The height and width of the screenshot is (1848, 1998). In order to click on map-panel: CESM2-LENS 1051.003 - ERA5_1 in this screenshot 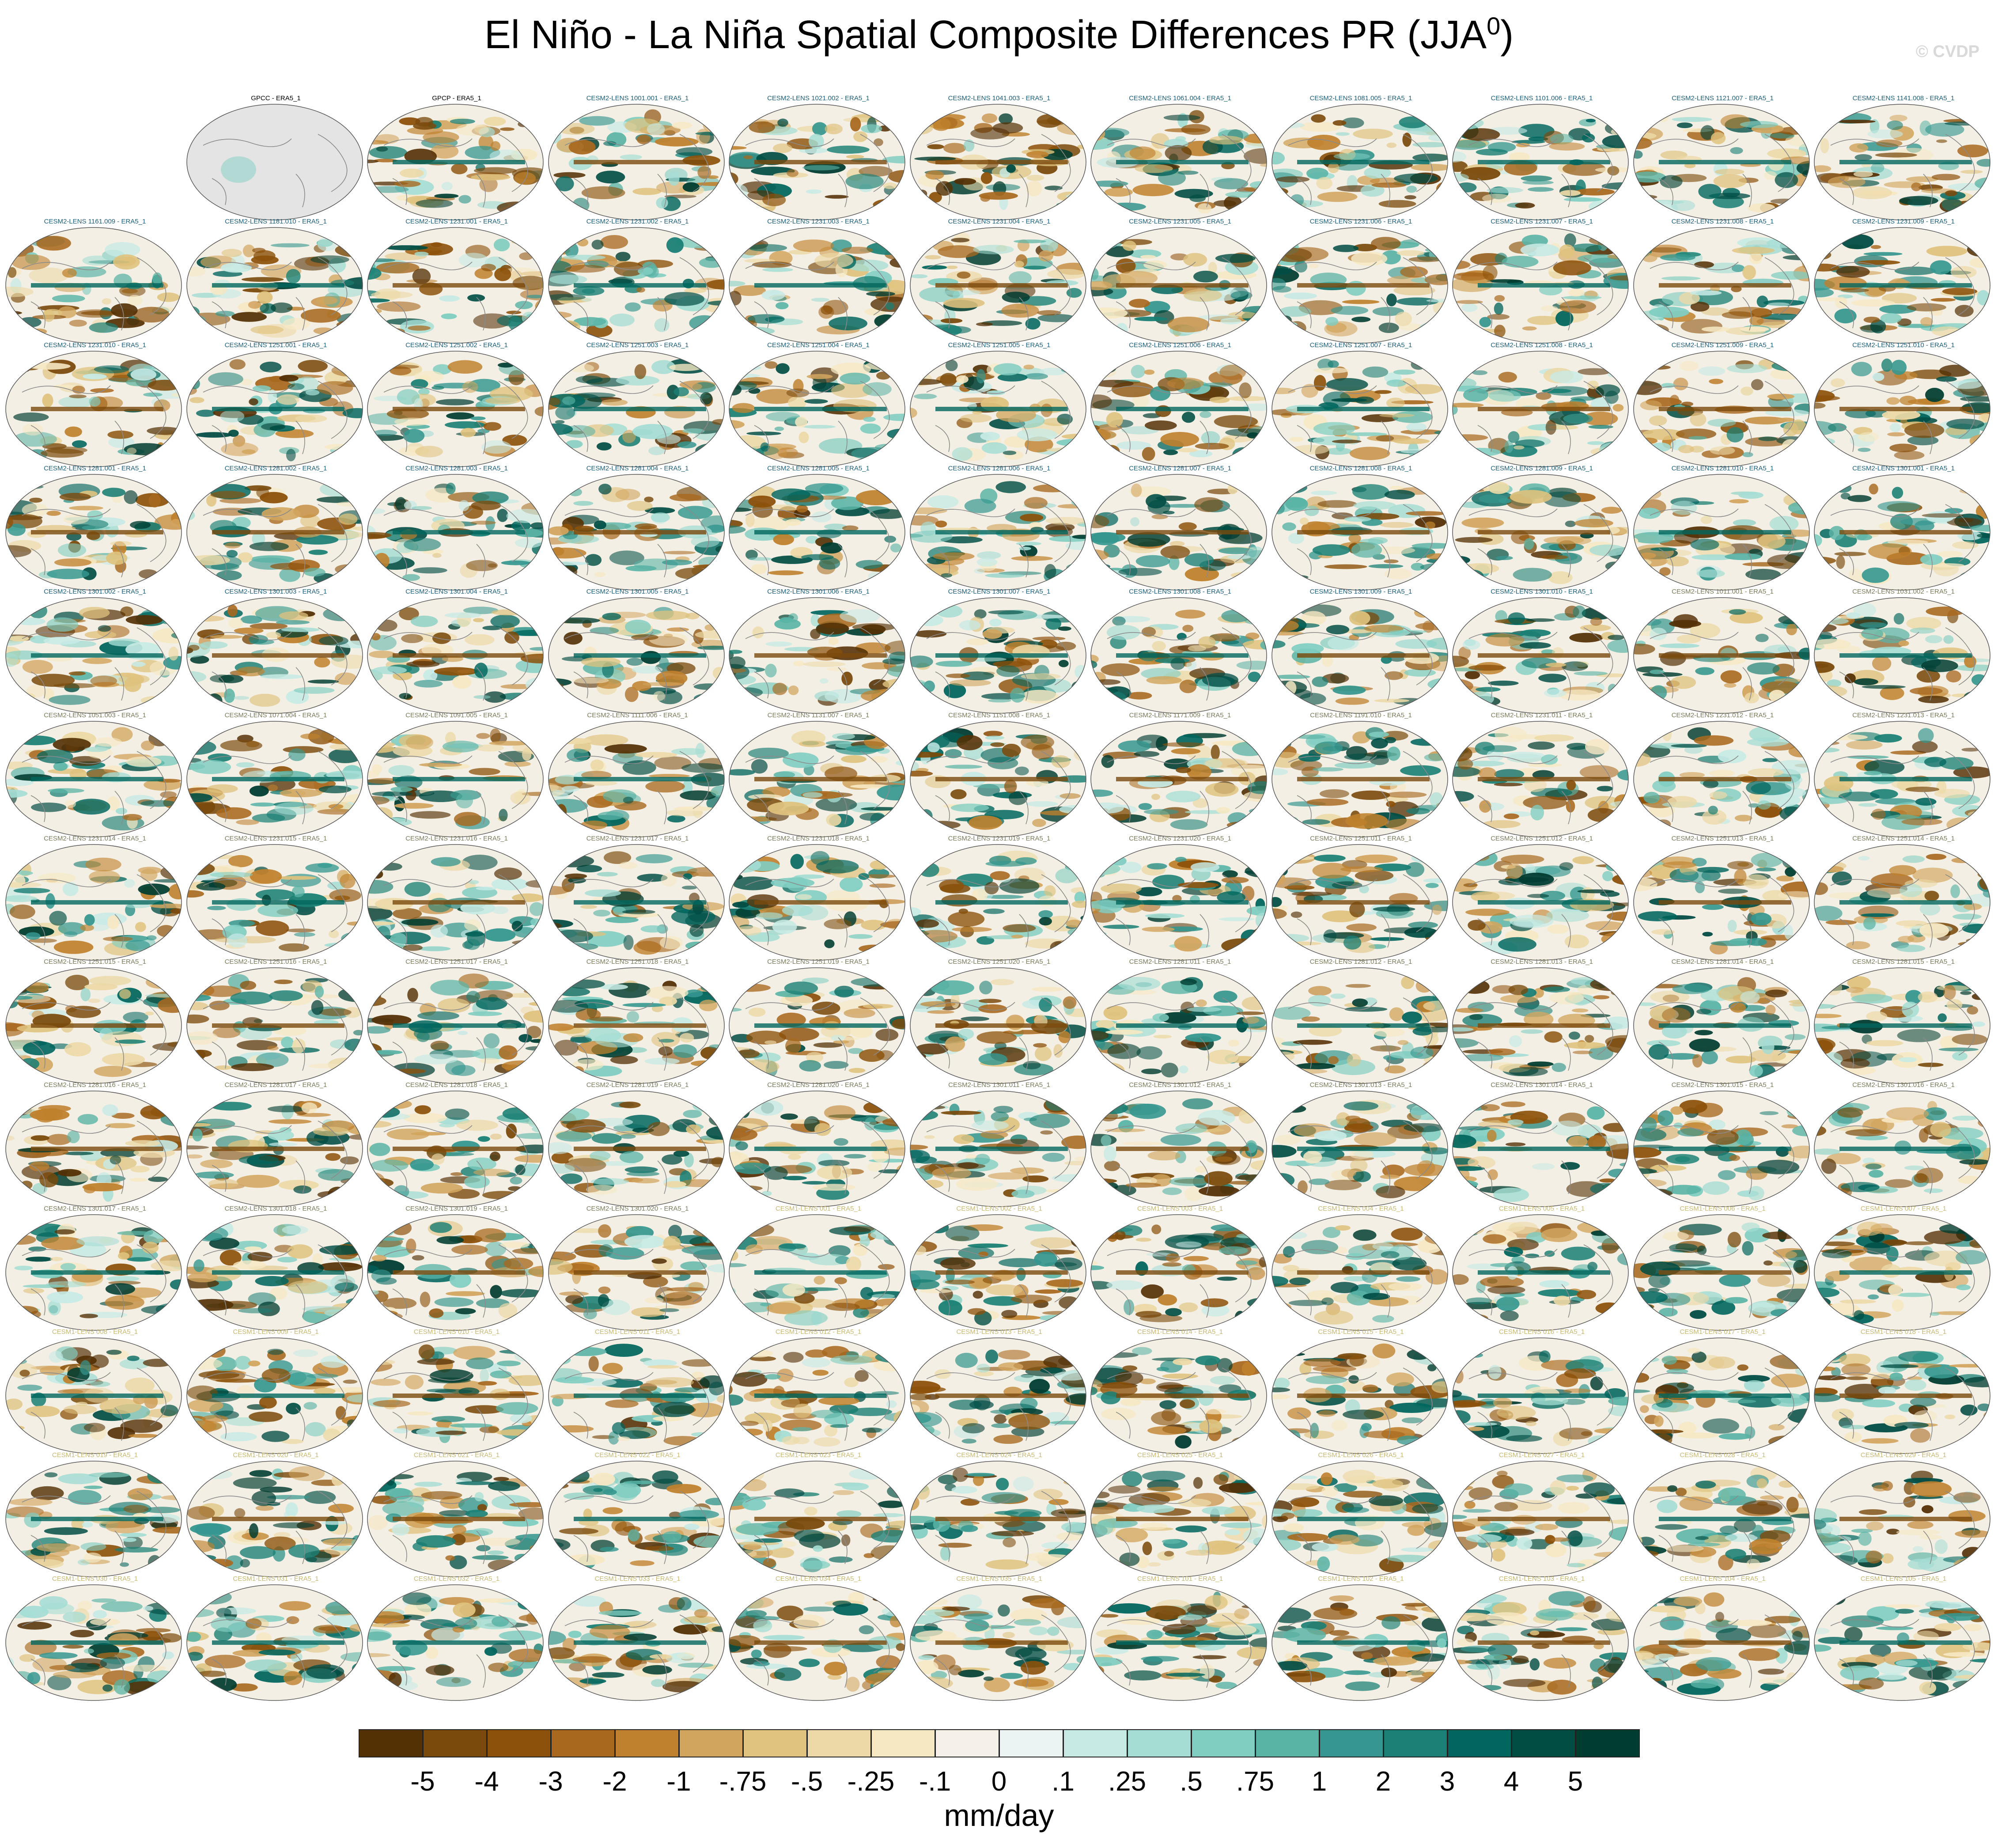, I will do `click(94, 774)`.